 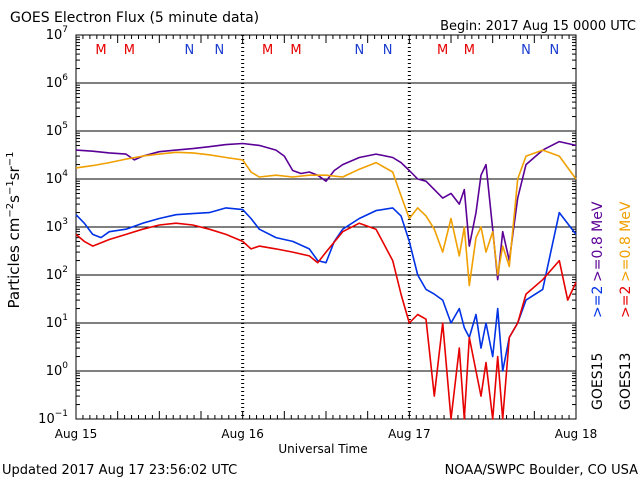 What do you see at coordinates (598, 302) in the screenshot?
I see `legend-goes15-low: >=2` at bounding box center [598, 302].